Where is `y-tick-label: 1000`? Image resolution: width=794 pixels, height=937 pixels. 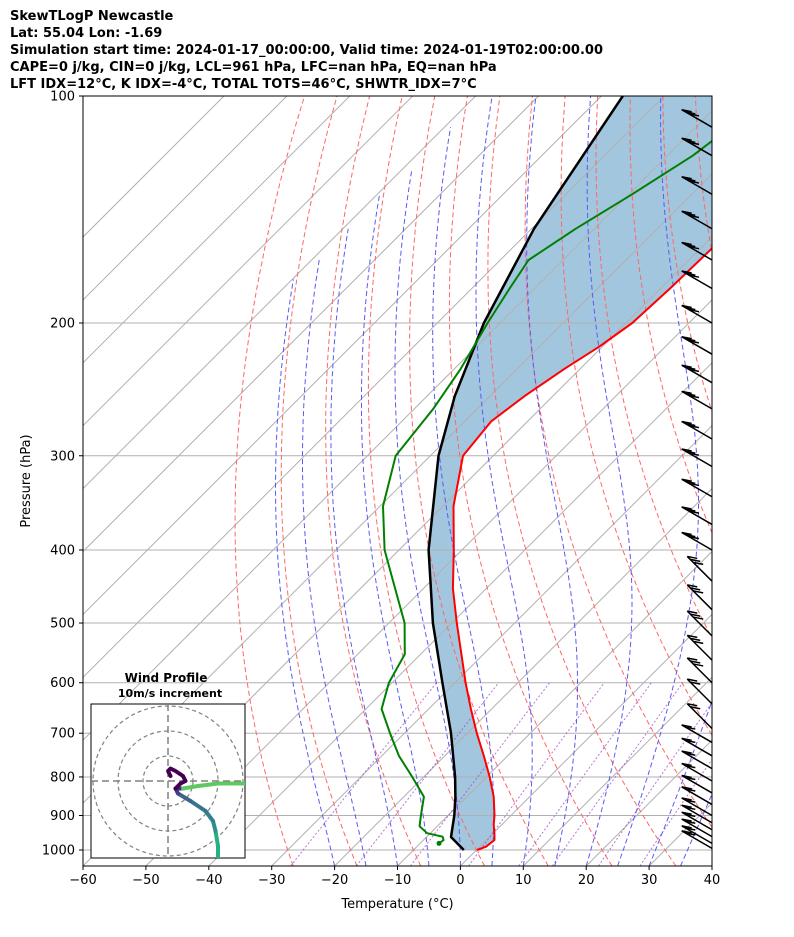
y-tick-label: 1000 is located at coordinates (58, 851).